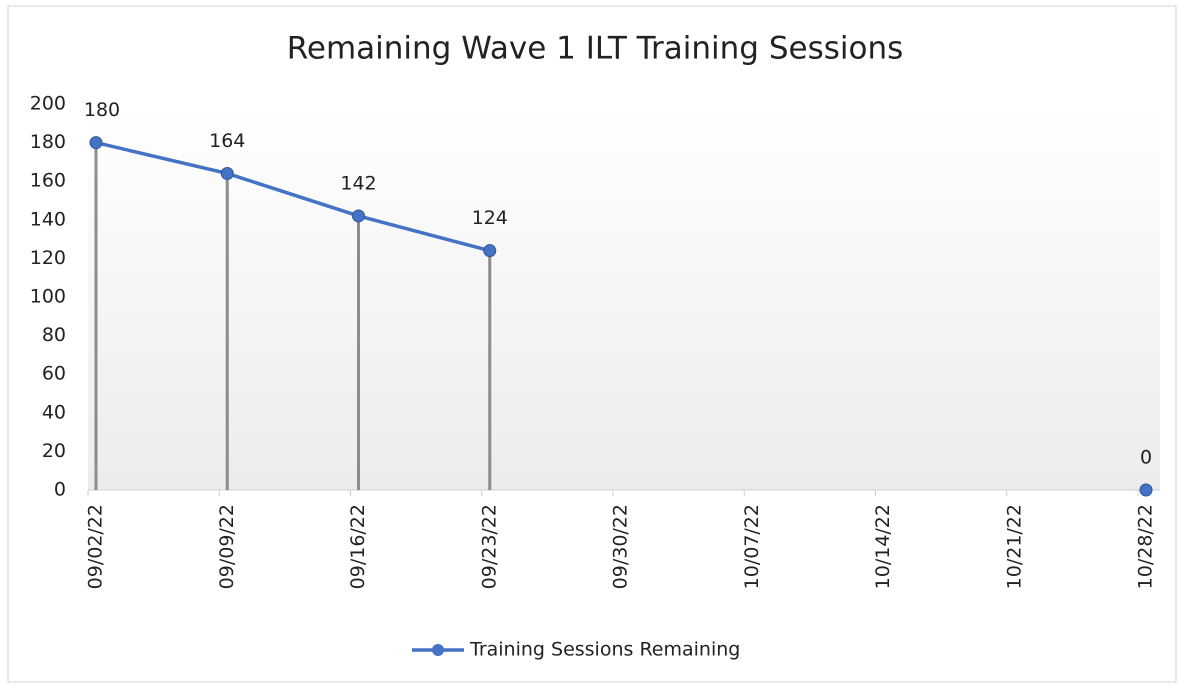  What do you see at coordinates (752, 546) in the screenshot?
I see `x-tick-label: 10/07/22` at bounding box center [752, 546].